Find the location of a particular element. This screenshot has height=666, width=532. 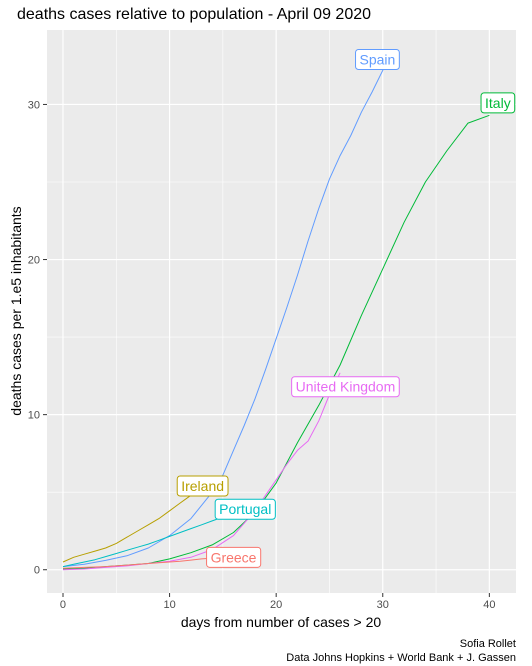

x-axis-title: days from number of cases > 20 is located at coordinates (281, 622).